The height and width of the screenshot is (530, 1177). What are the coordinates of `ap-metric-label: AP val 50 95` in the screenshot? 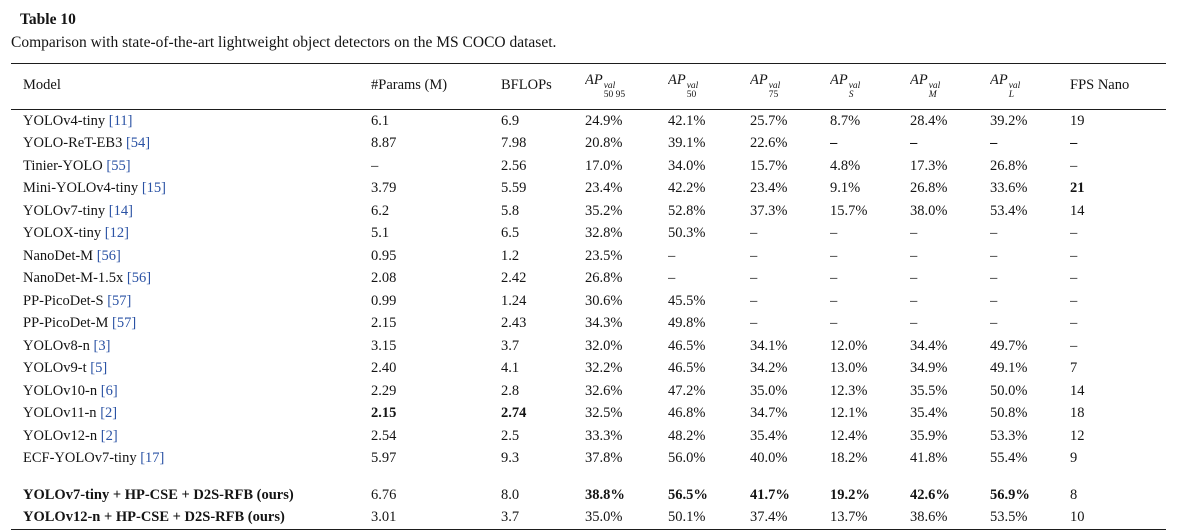 It's located at (605, 86).